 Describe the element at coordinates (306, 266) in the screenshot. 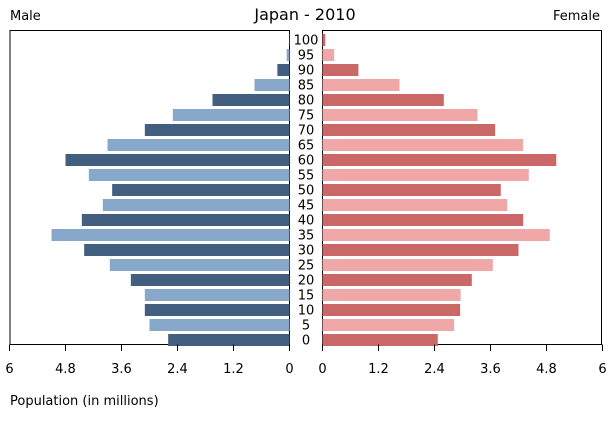

I see `age-label-25: 25` at that location.